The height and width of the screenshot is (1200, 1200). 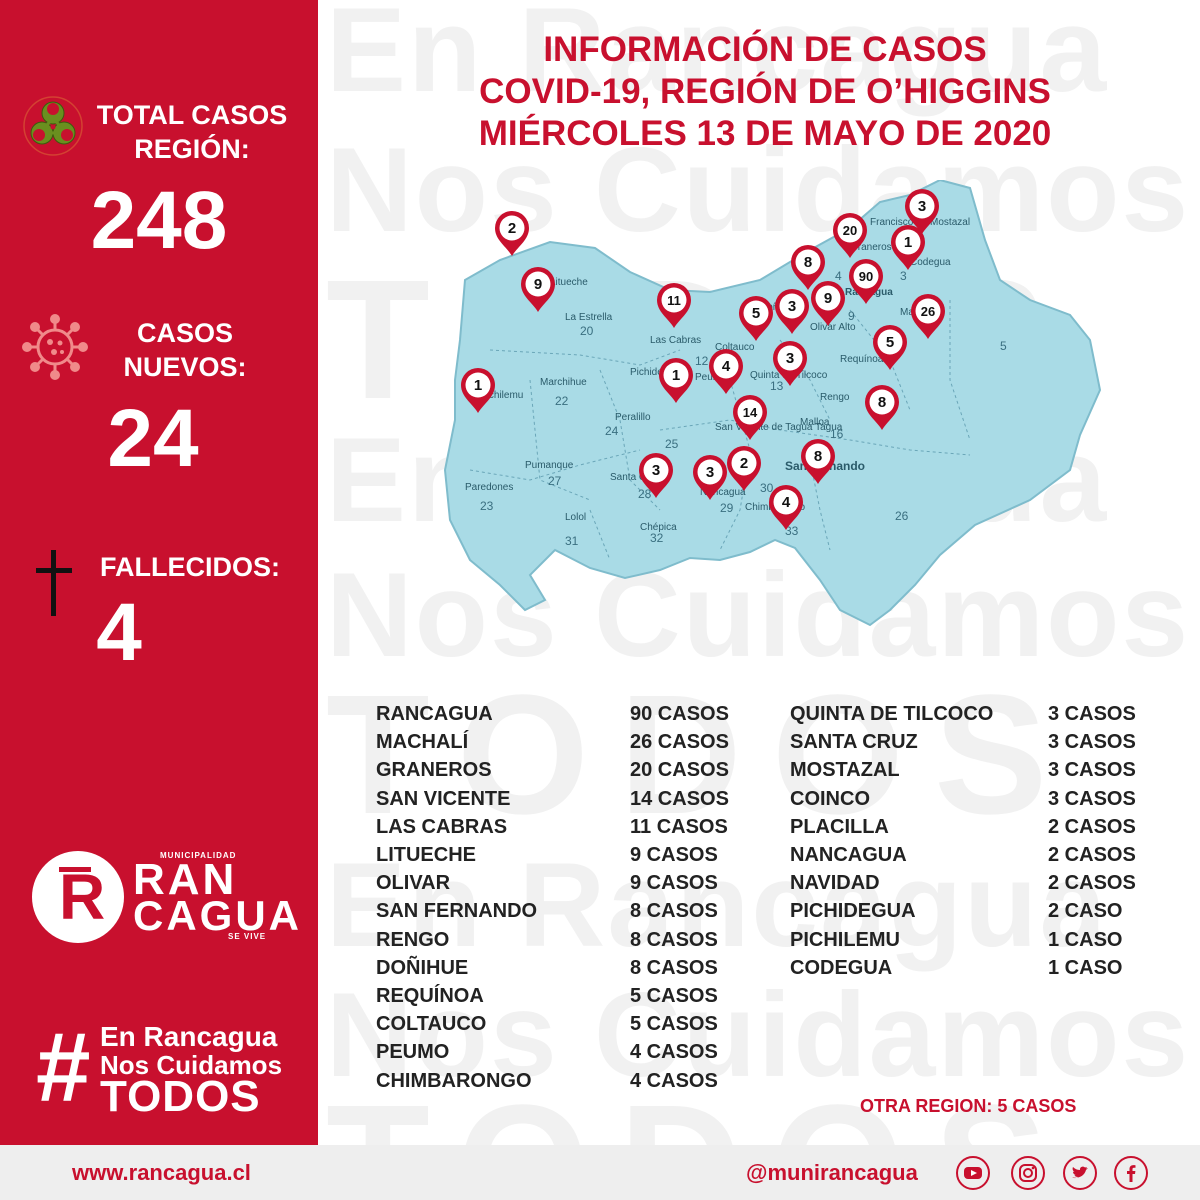 I want to click on total-cases-label-1: TOTAL CASOS, so click(x=192, y=115).